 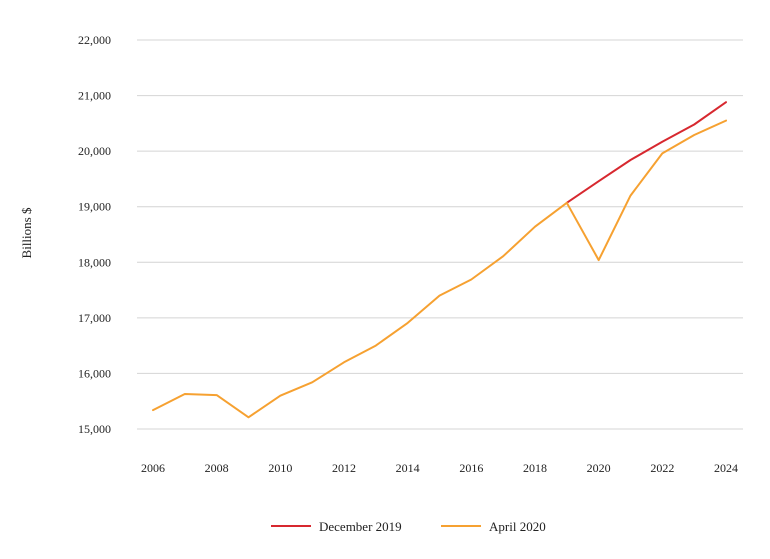 What do you see at coordinates (344, 468) in the screenshot?
I see `x-tick-label: 2012` at bounding box center [344, 468].